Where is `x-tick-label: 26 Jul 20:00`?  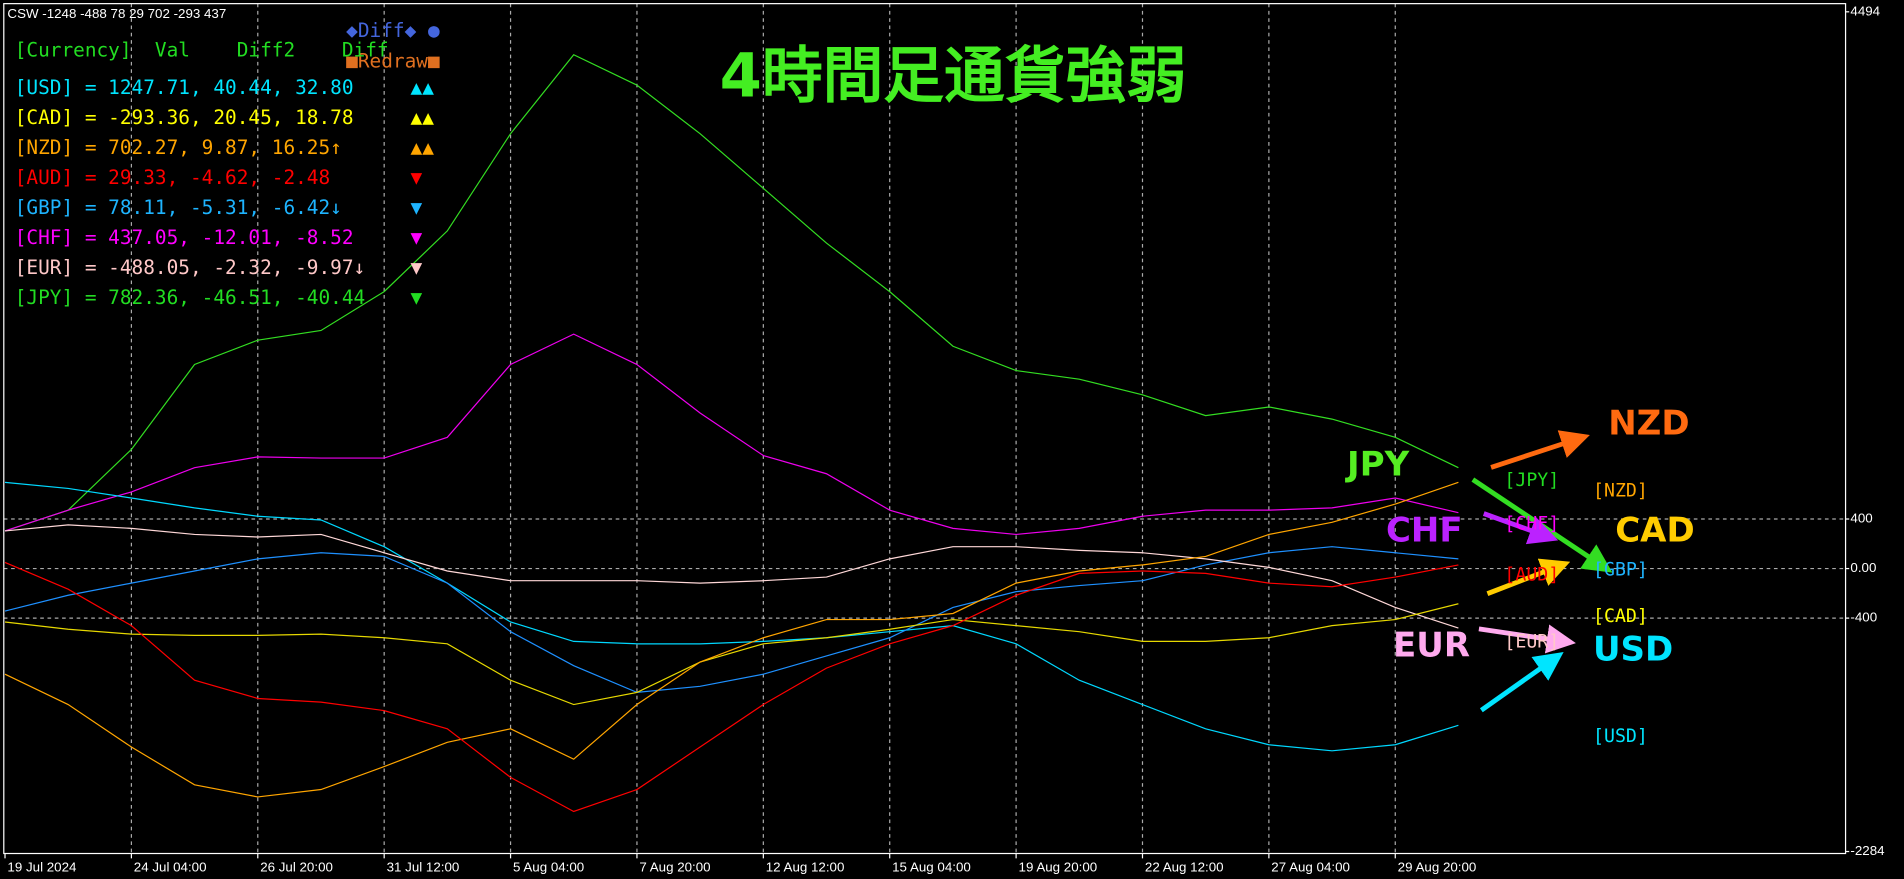 x-tick-label: 26 Jul 20:00 is located at coordinates (296, 867).